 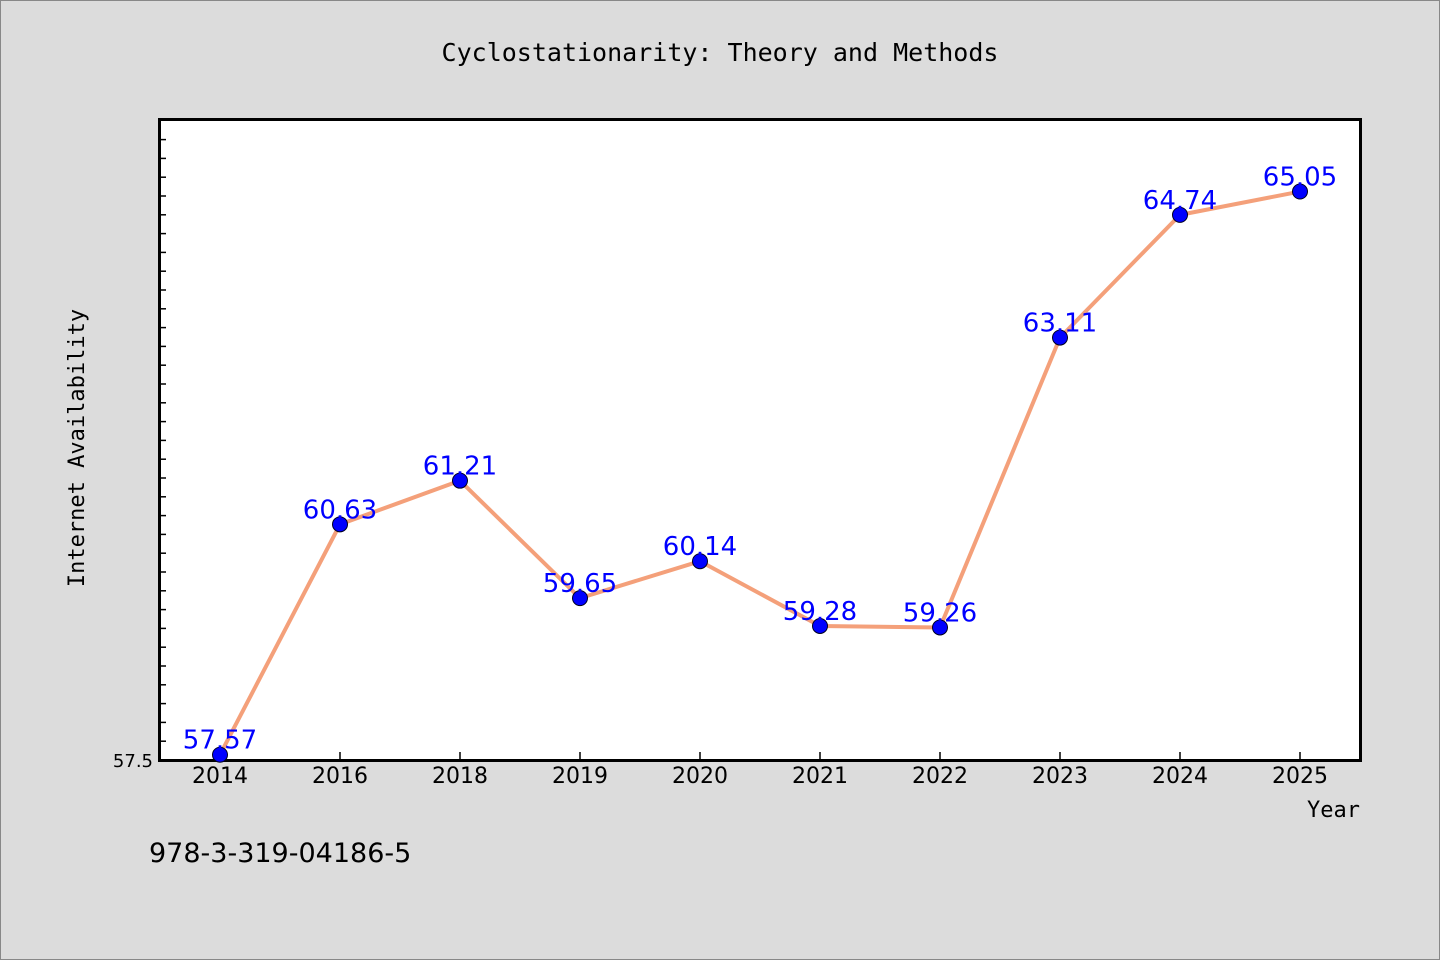 I want to click on x-tick-label: 2019, so click(x=580, y=776).